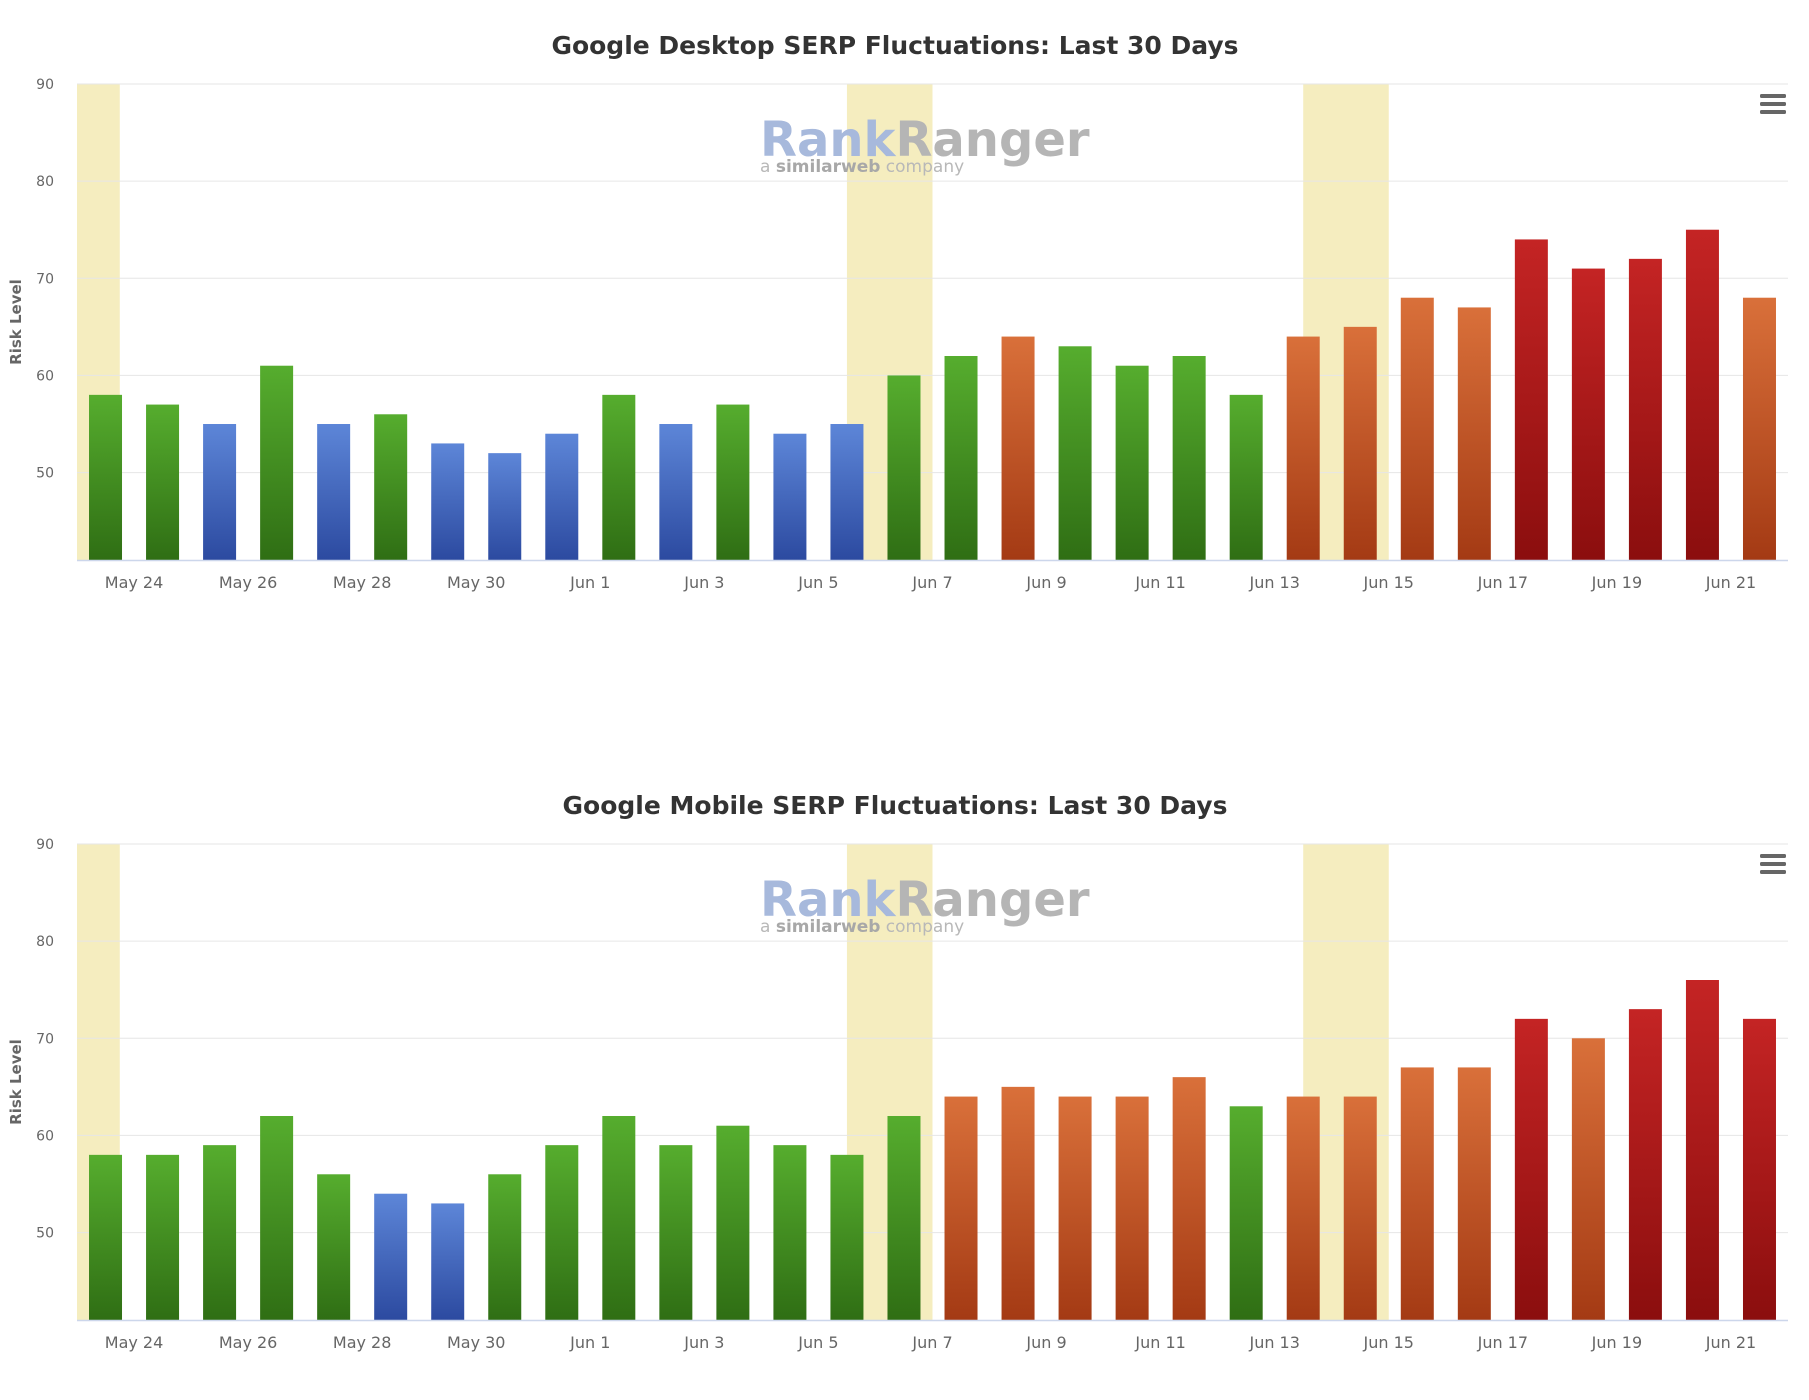 This screenshot has height=1400, width=1809. Describe the element at coordinates (1502, 1342) in the screenshot. I see `x-tick-label: Jun 17` at that location.